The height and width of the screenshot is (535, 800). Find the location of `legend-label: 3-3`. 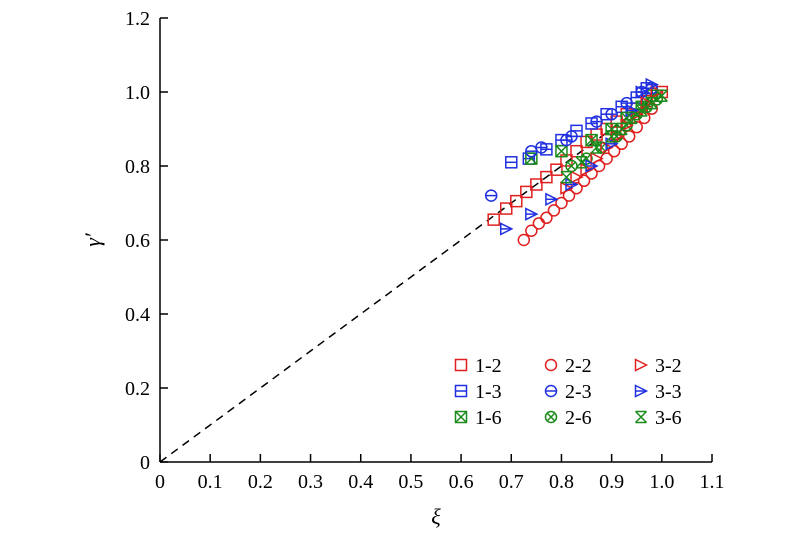

legend-label: 3-3 is located at coordinates (668, 392).